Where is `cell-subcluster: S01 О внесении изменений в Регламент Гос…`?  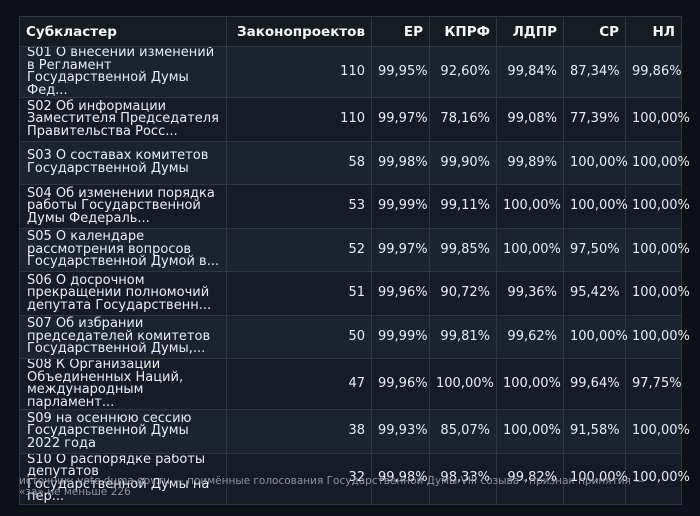
cell-subcluster: S01 О внесении изменений в Регламент Гос… is located at coordinates (123, 72).